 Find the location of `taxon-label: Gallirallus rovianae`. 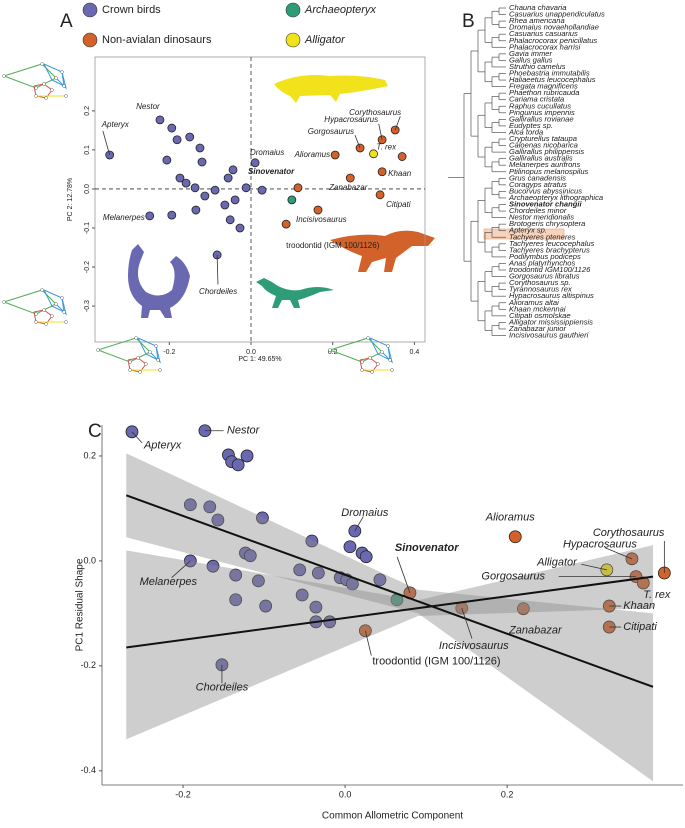

taxon-label: Gallirallus rovianae is located at coordinates (541, 118).